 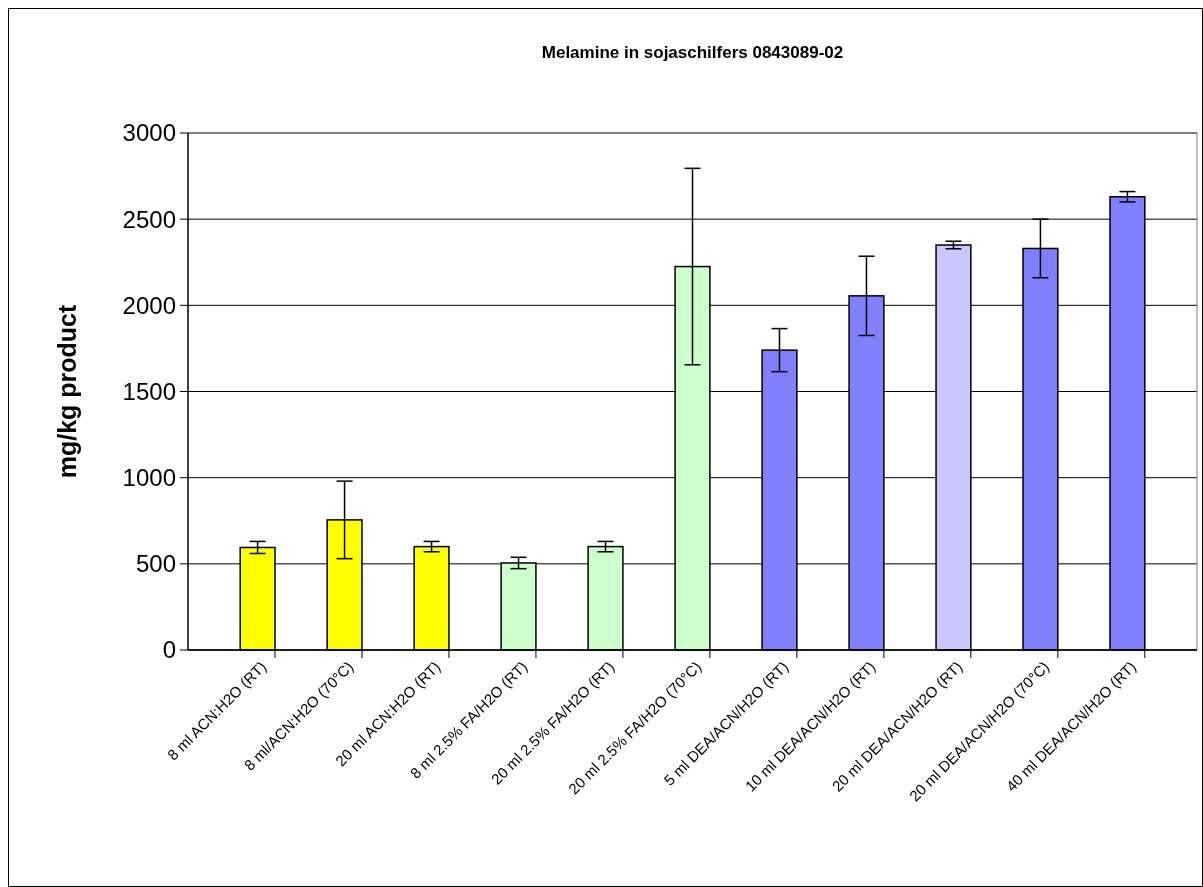 What do you see at coordinates (692, 52) in the screenshot?
I see `chart-title: Melamine in sojaschilfers 0843089-02` at bounding box center [692, 52].